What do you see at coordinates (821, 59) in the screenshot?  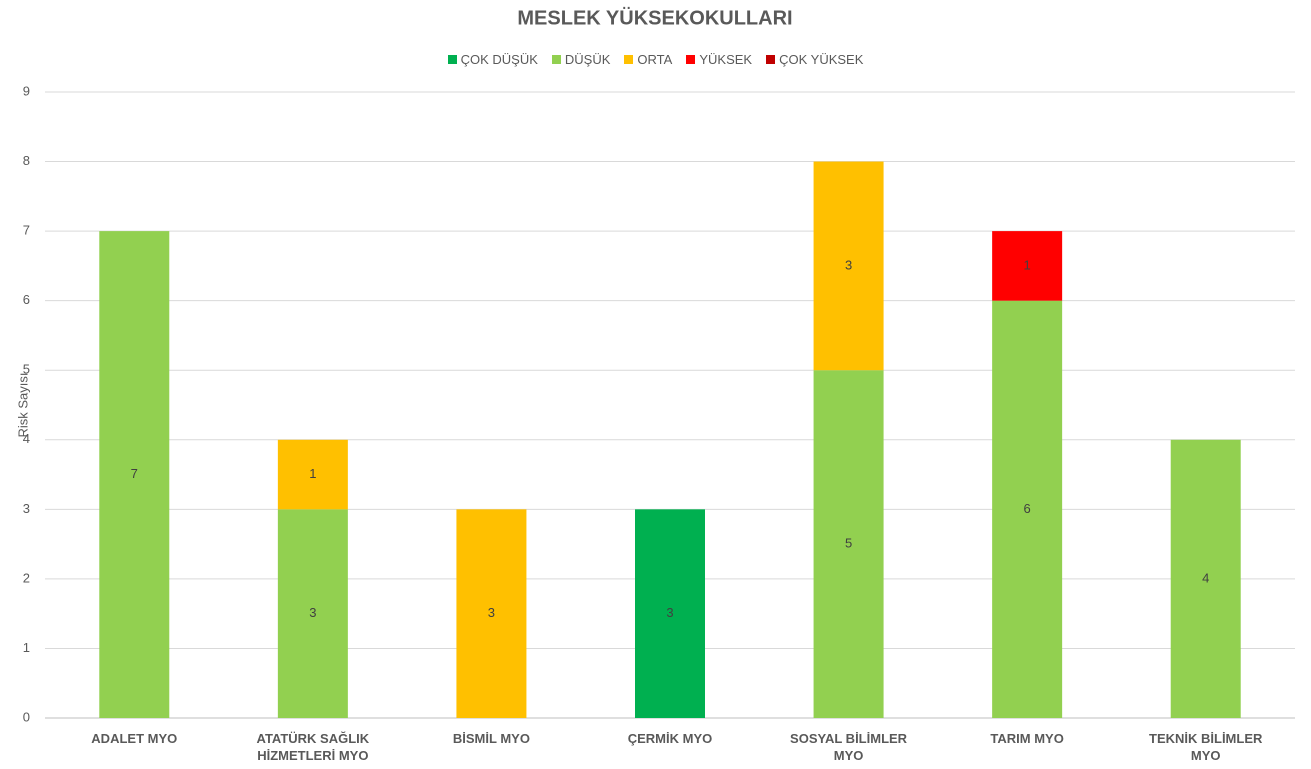 I see `legend-label: ÇOK YÜKSEK` at bounding box center [821, 59].